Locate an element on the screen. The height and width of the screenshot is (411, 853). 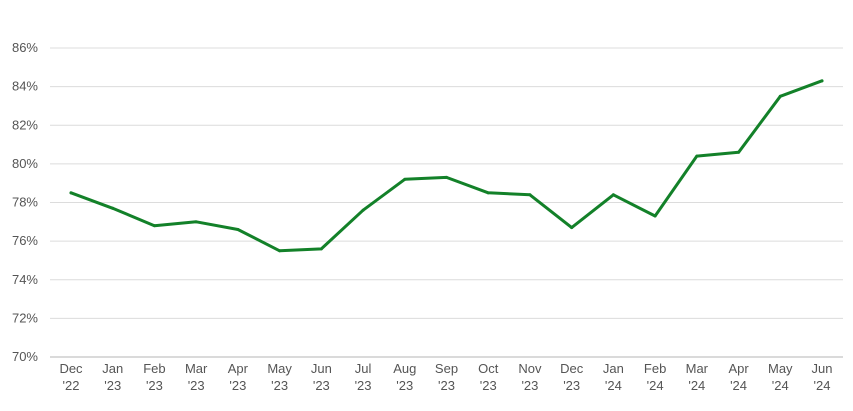
x-tick-label: Feb '24 is located at coordinates (655, 377).